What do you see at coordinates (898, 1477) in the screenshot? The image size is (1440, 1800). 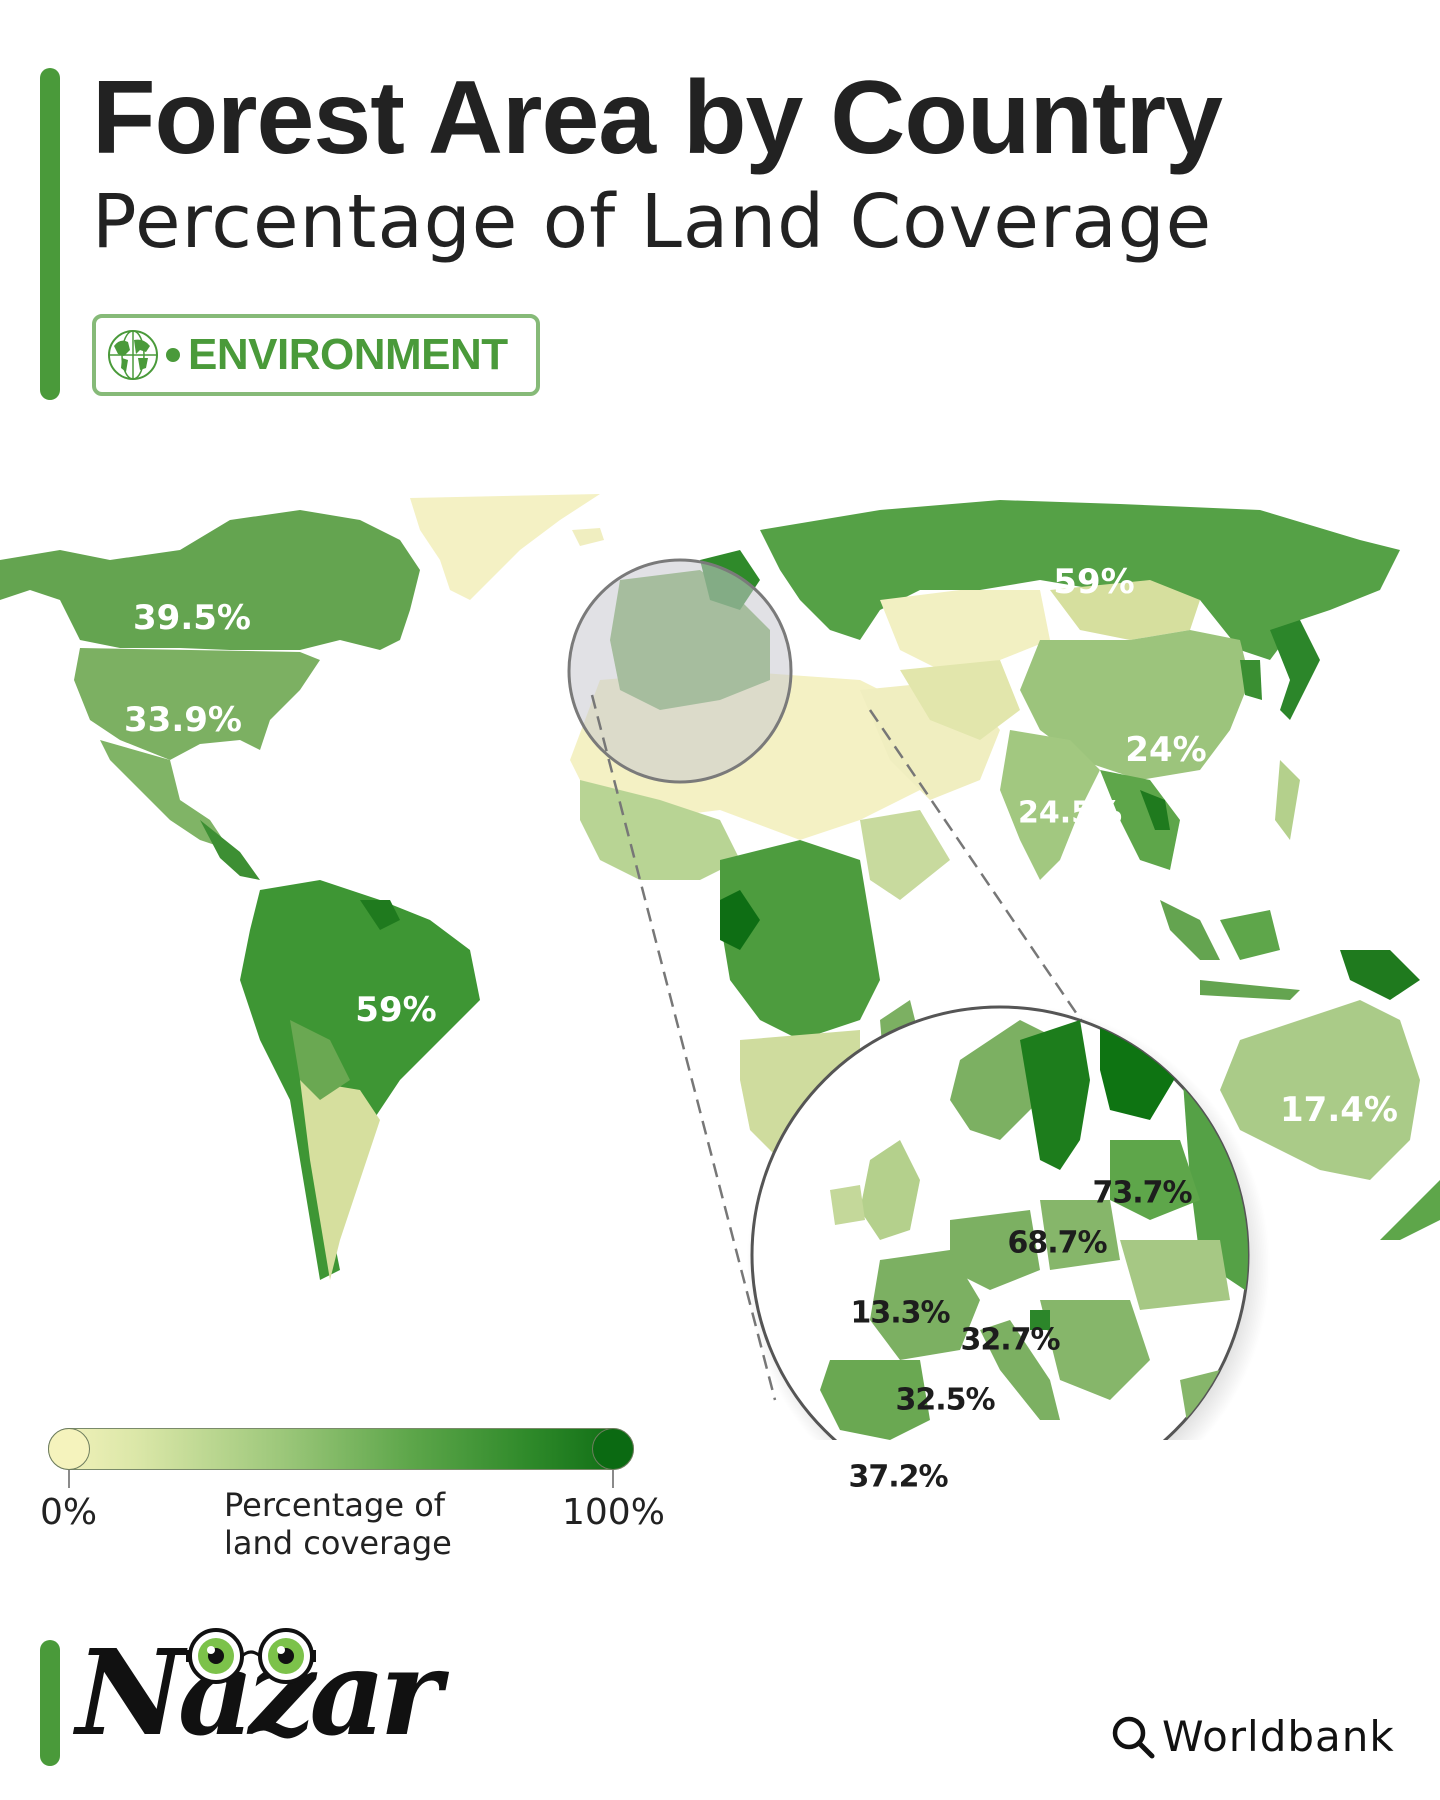 I see `label-spain: 37.2%` at bounding box center [898, 1477].